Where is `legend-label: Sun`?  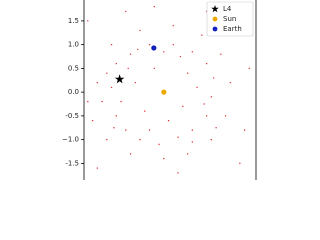 legend-label: Sun is located at coordinates (229, 19).